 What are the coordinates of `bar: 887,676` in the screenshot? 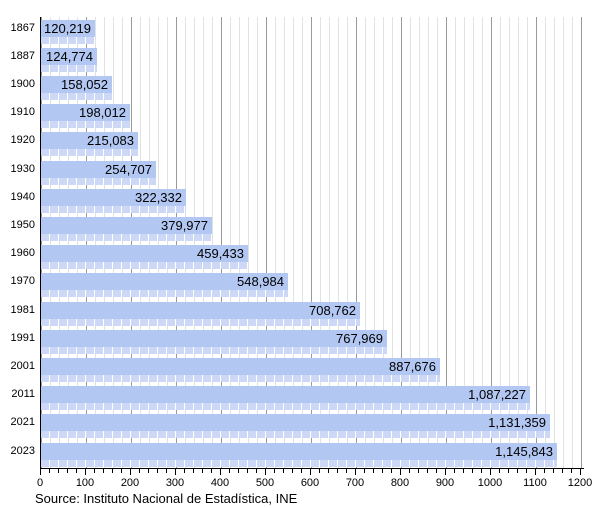 It's located at (240, 369).